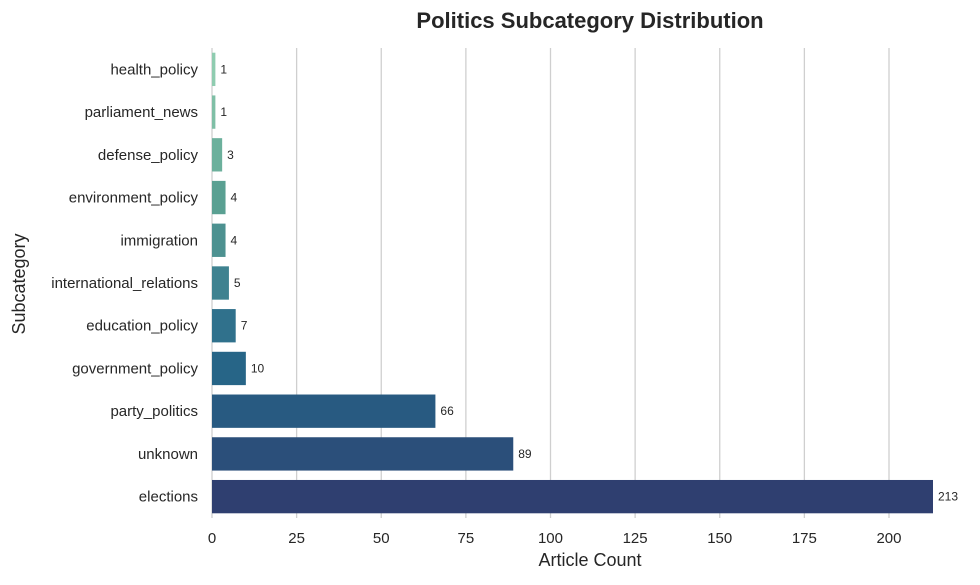  Describe the element at coordinates (219, 240) in the screenshot. I see `bar-immigration` at that location.